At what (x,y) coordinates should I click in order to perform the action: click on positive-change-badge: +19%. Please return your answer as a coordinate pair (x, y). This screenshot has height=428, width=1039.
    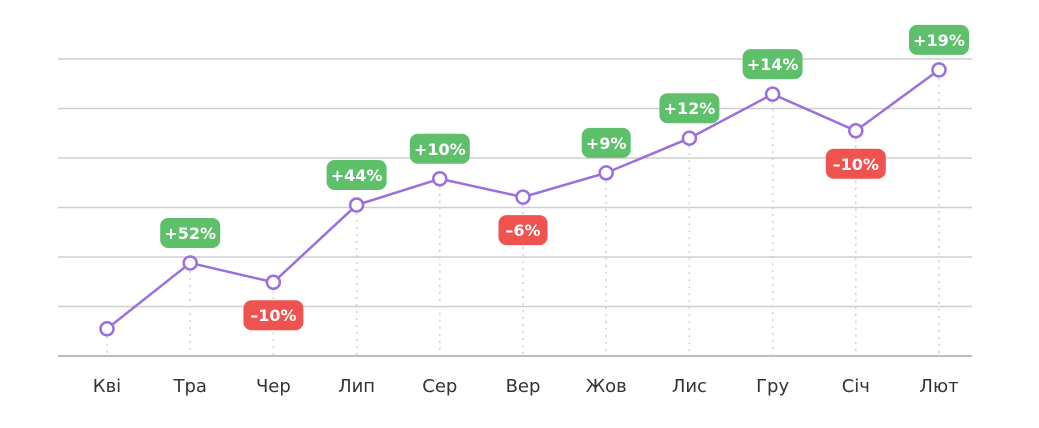
    Looking at the image, I should click on (939, 39).